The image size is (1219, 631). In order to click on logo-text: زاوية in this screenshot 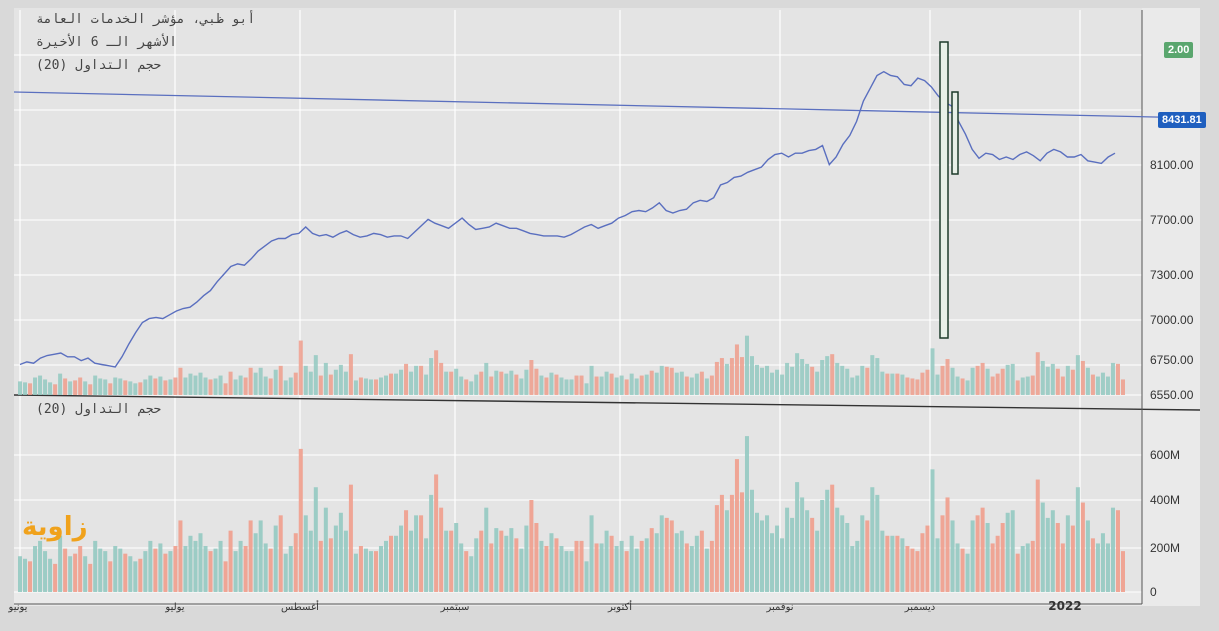, I will do `click(55, 527)`.